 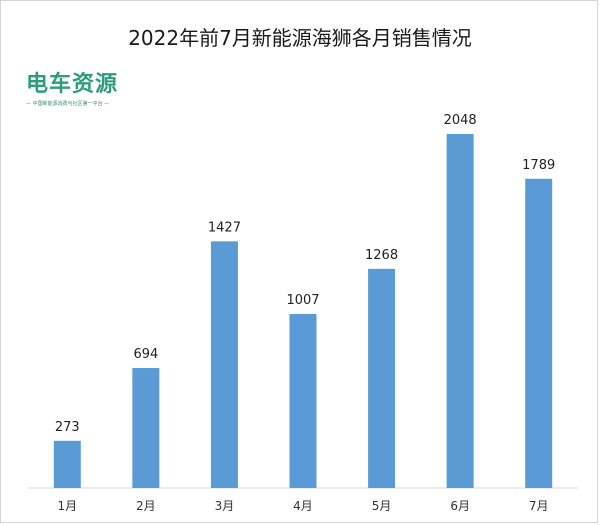 I want to click on data-label: 694, so click(x=145, y=354).